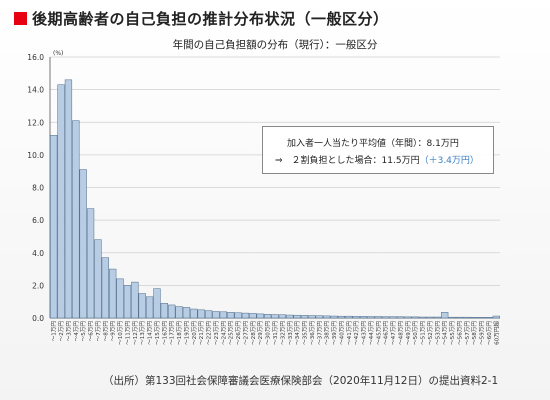 The image size is (550, 400). I want to click on x-tick-label: ～39万円, so click(334, 333).